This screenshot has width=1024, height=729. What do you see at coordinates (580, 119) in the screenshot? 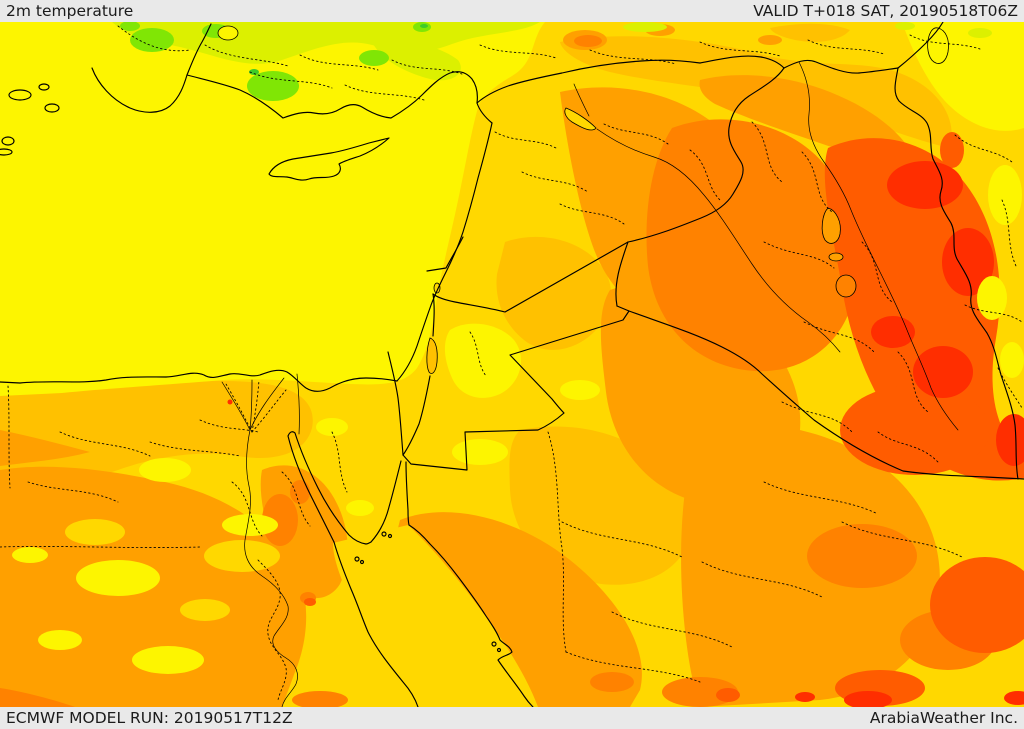
I see `lake-assad` at bounding box center [580, 119].